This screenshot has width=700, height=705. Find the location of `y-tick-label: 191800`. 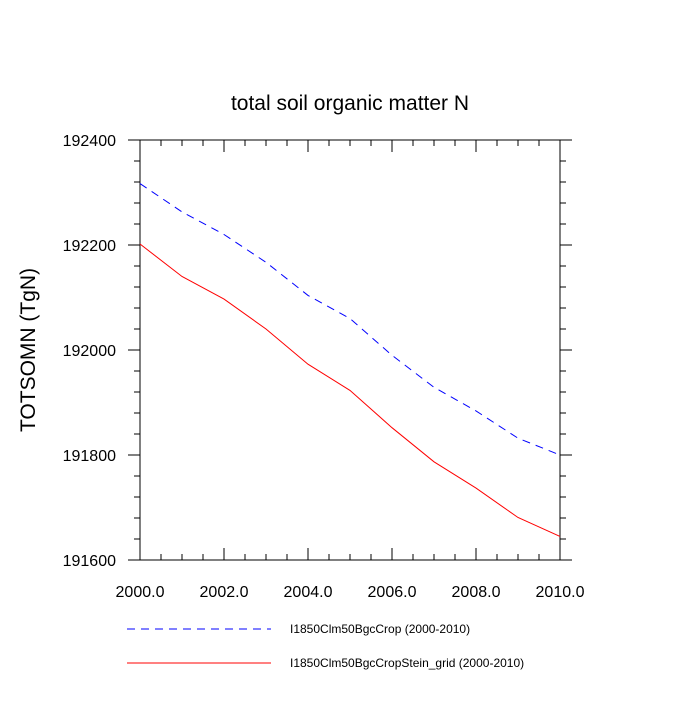

y-tick-label: 191800 is located at coordinates (89, 456).